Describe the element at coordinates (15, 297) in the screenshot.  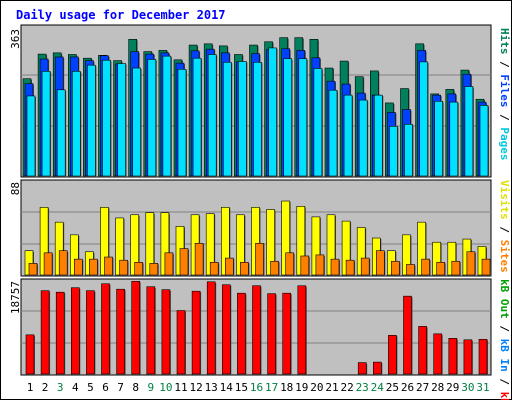
I see `kb-ymax-label: 18757` at that location.